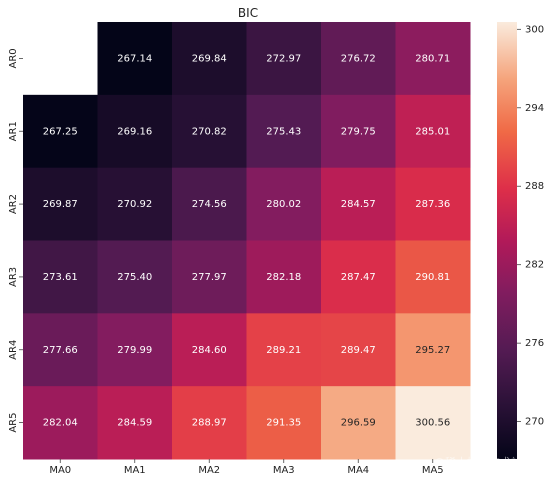 Image resolution: width=553 pixels, height=482 pixels. What do you see at coordinates (60, 470) in the screenshot?
I see `x-axis-tick-label: MA0` at bounding box center [60, 470].